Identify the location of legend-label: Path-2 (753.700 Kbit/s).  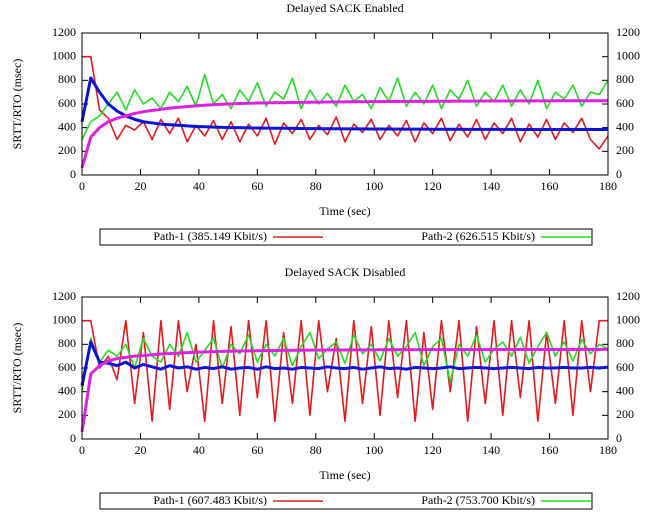
(478, 500).